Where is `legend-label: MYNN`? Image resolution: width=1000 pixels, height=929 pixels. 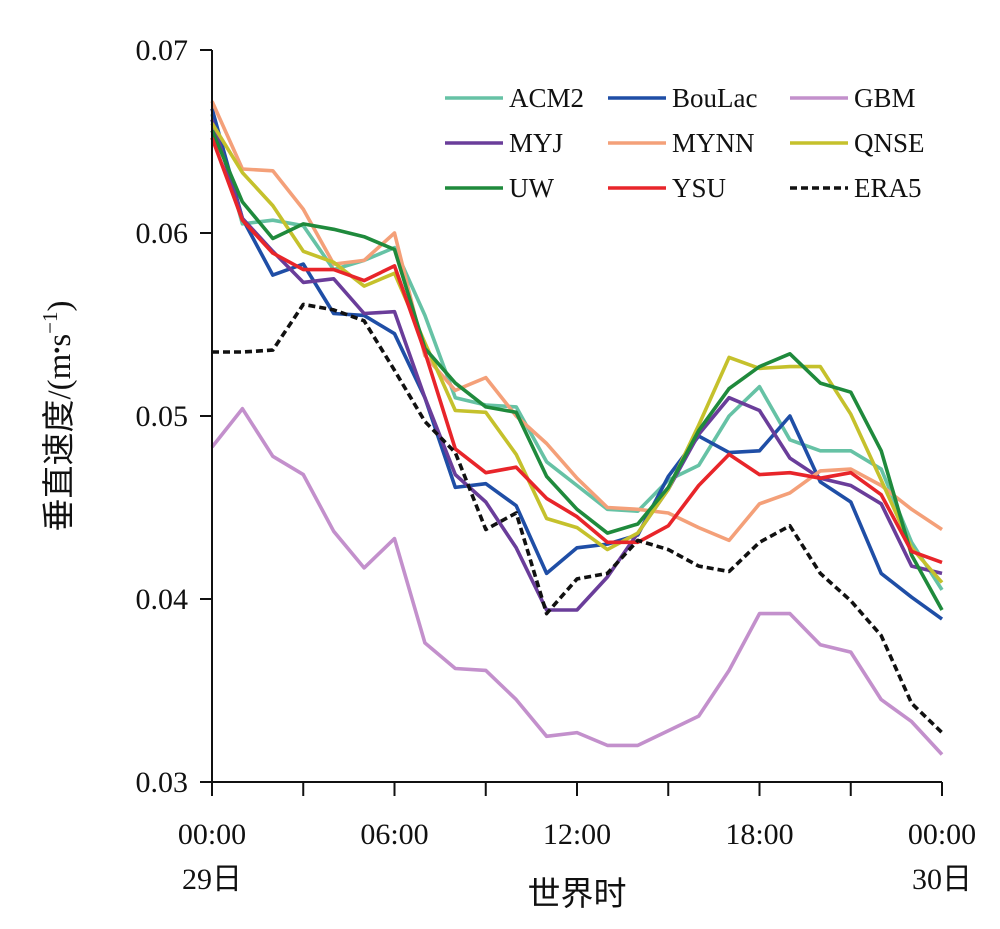 legend-label: MYNN is located at coordinates (713, 143).